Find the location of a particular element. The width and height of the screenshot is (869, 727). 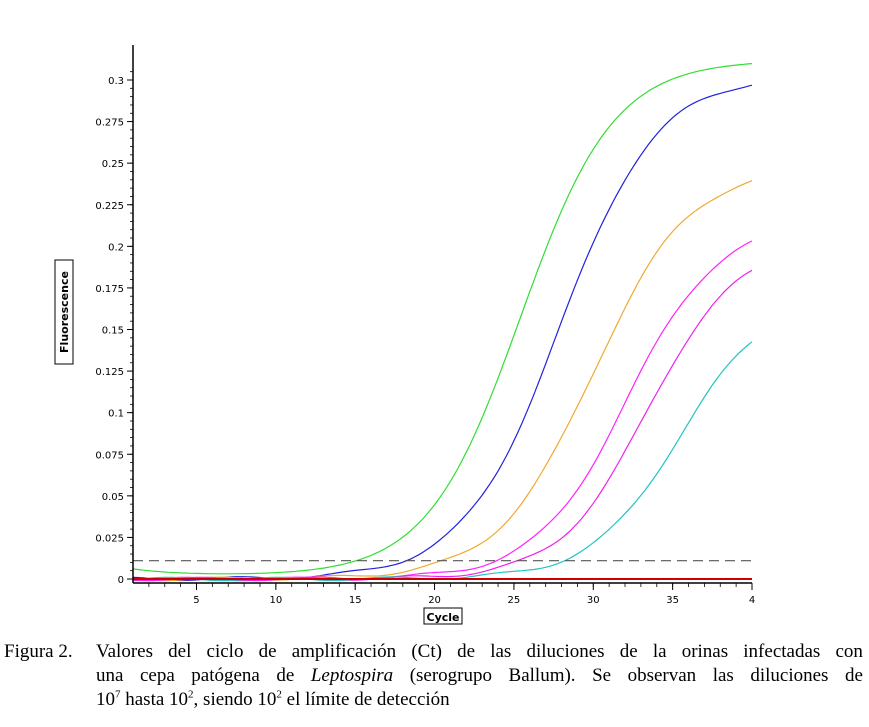

caption-word: (serogrupo is located at coordinates (451, 675).